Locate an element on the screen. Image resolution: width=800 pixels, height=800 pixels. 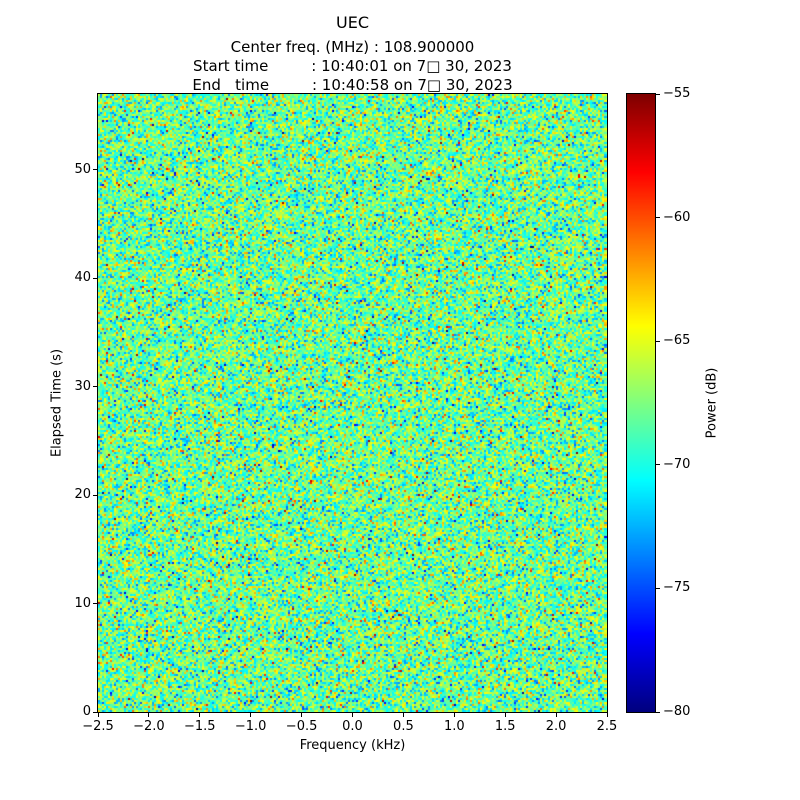
x-tick-label: 1.5 is located at coordinates (505, 726).